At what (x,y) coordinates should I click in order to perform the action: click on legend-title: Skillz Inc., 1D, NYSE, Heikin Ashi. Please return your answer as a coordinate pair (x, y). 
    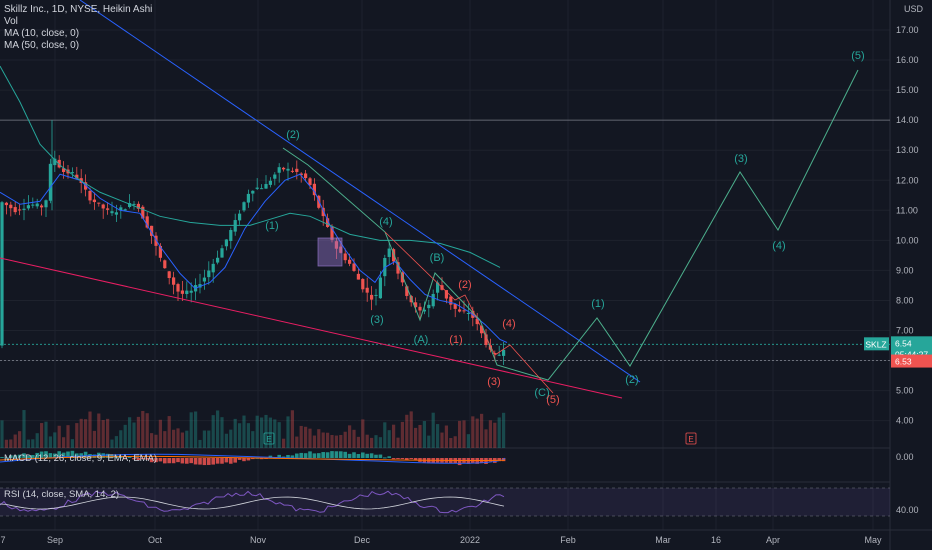
    Looking at the image, I should click on (78, 9).